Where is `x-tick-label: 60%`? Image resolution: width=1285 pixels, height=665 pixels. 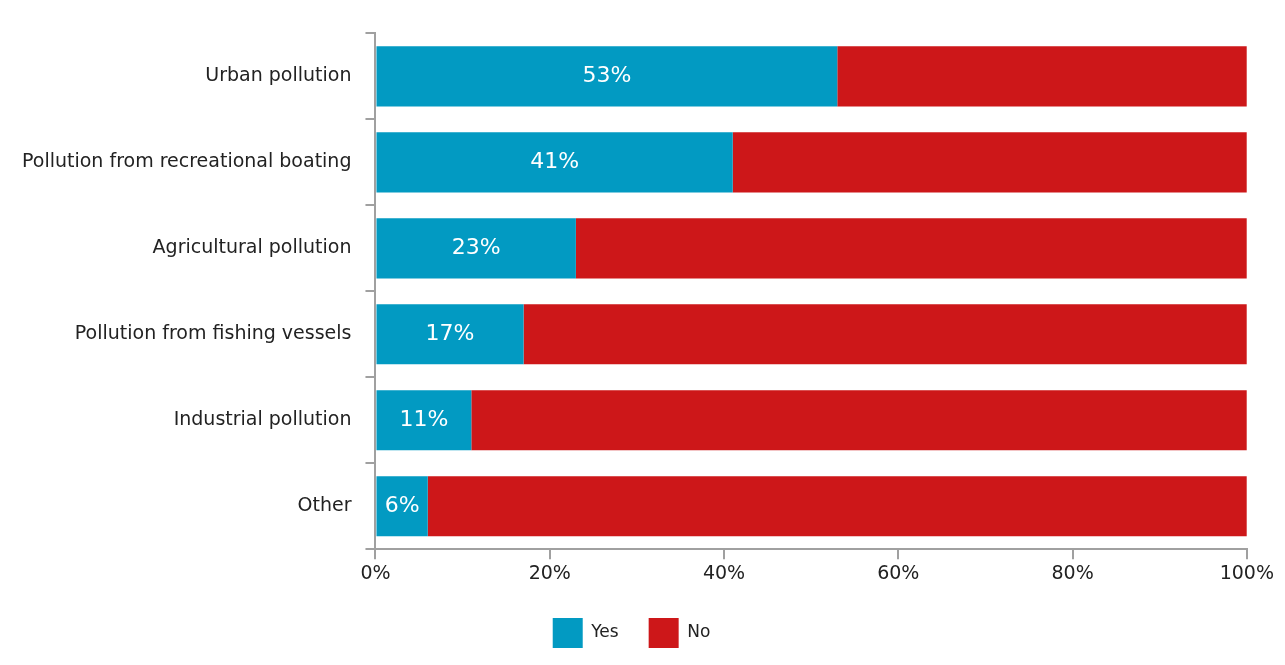
x-tick-label: 60% is located at coordinates (898, 571).